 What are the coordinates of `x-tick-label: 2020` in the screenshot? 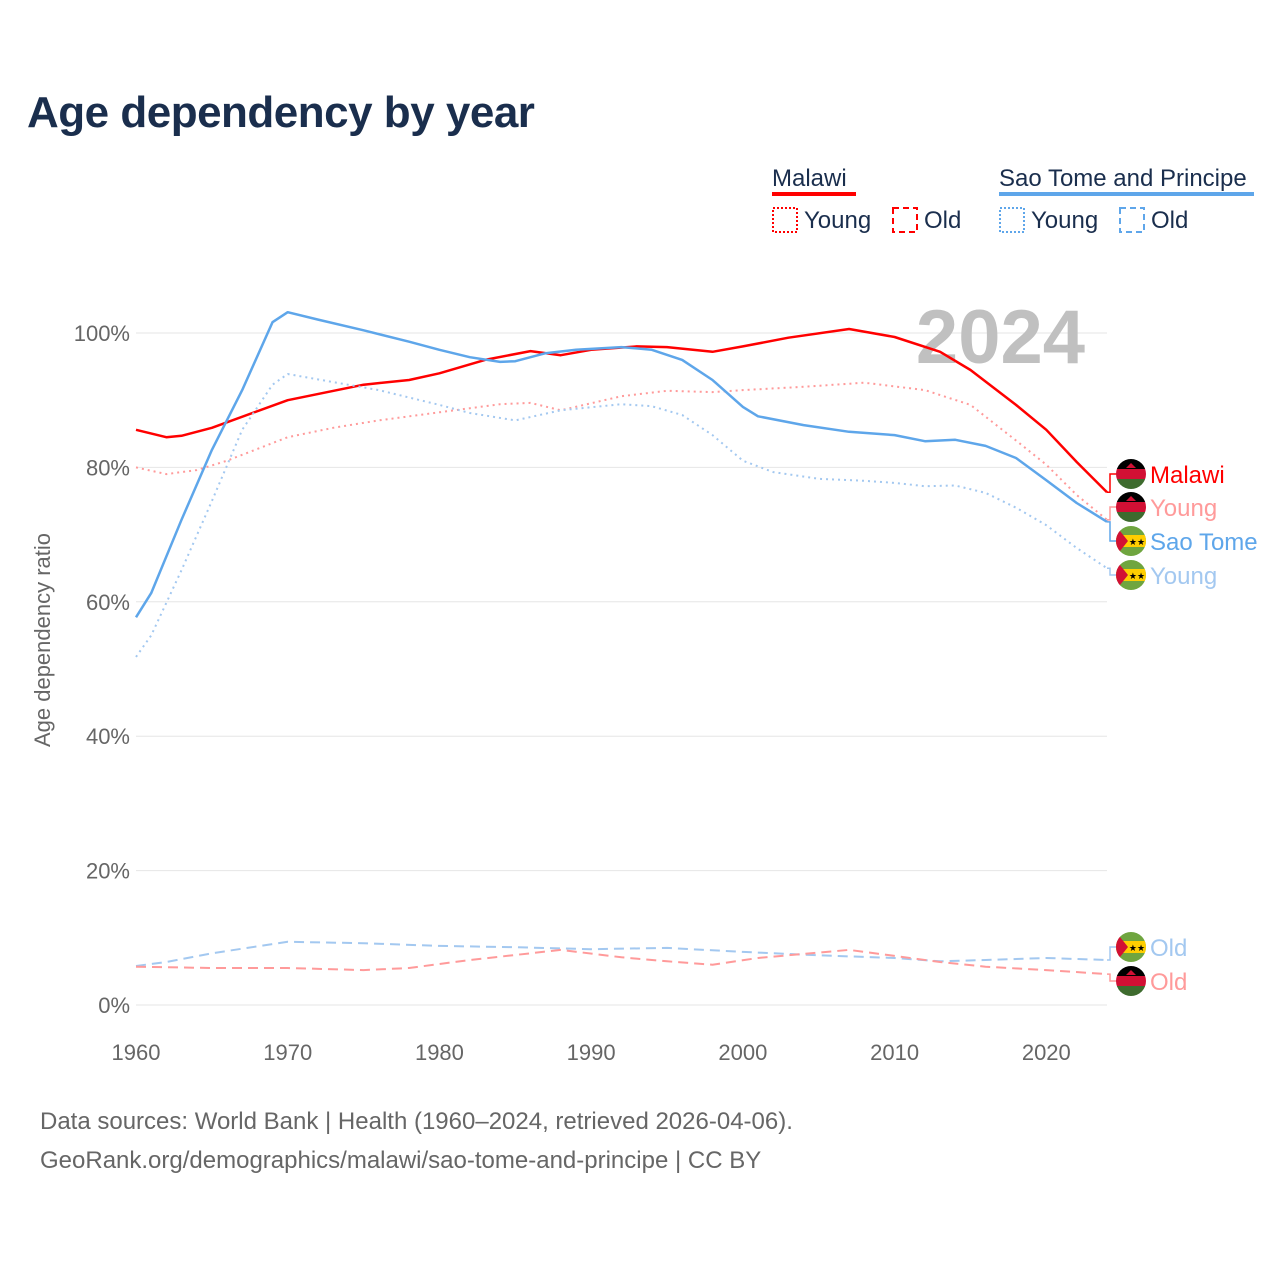 It's located at (1046, 1052).